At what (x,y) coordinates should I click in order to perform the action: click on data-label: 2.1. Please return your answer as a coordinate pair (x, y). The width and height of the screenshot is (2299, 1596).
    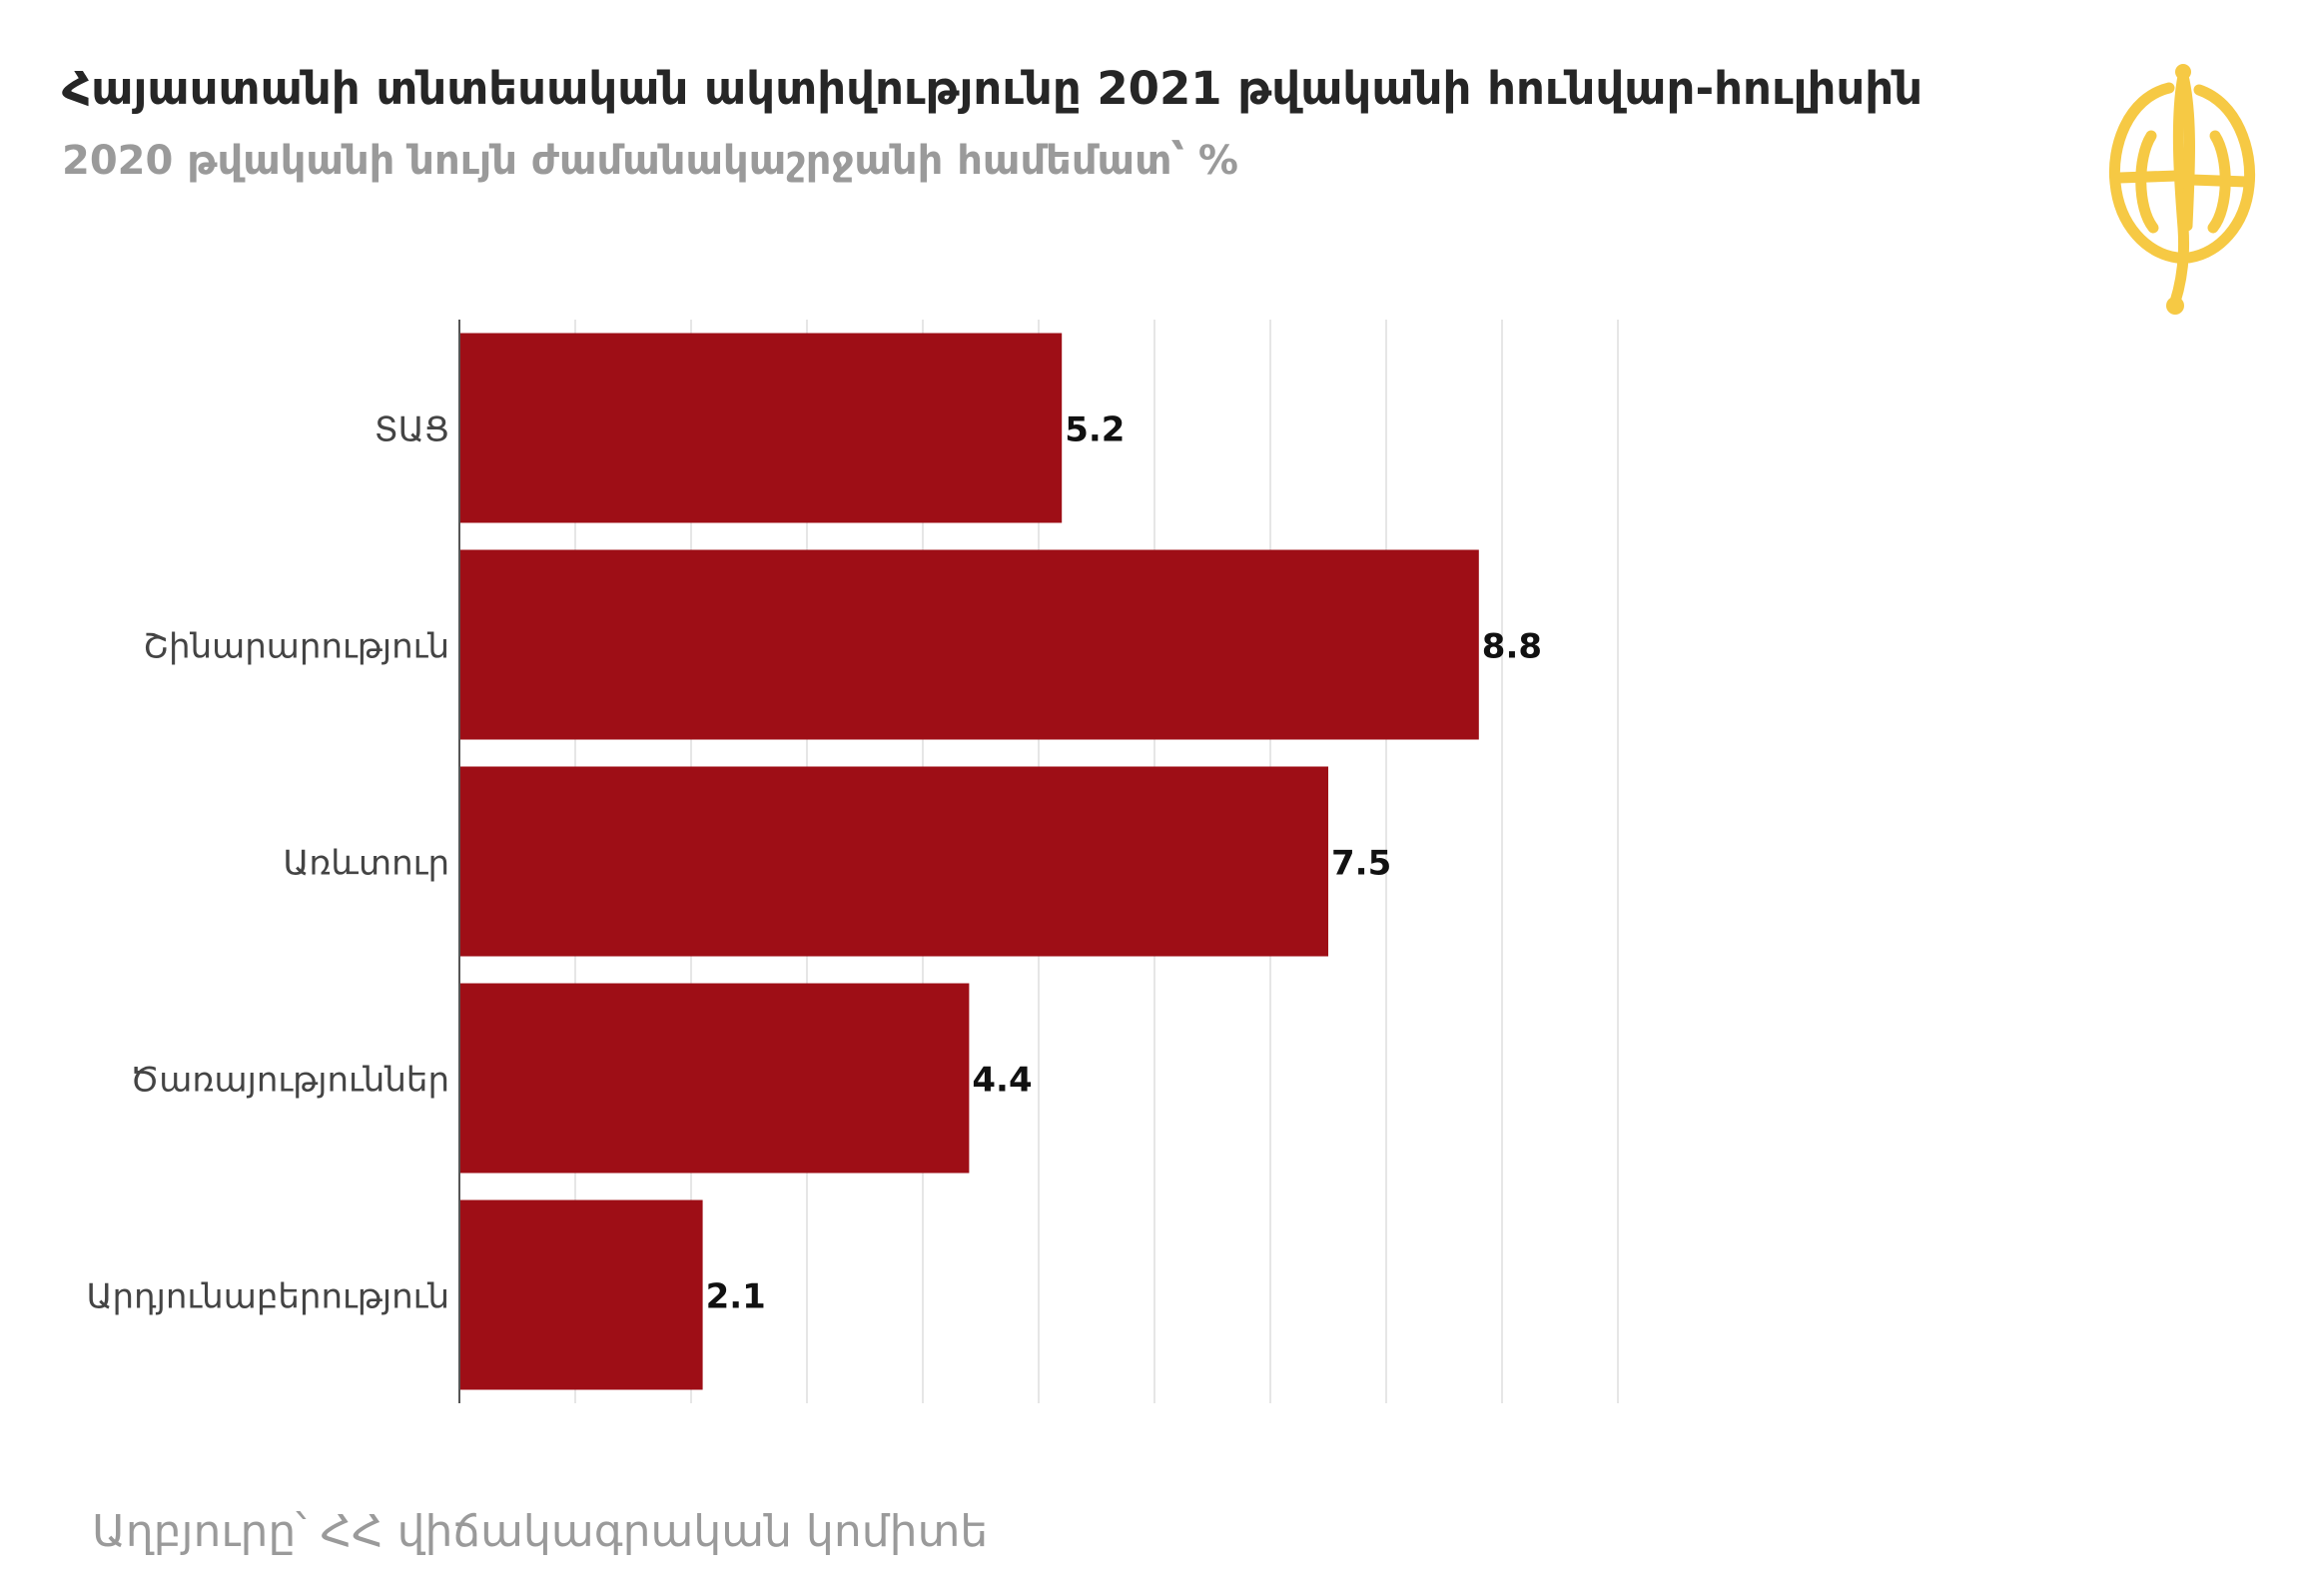
    Looking at the image, I should click on (736, 1297).